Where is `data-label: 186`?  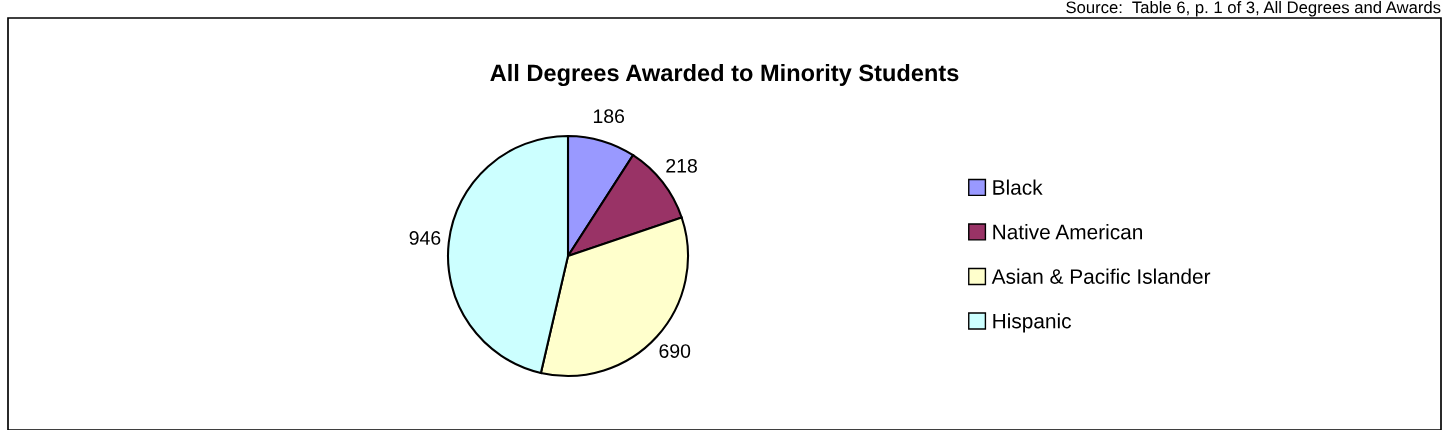
data-label: 186 is located at coordinates (609, 116).